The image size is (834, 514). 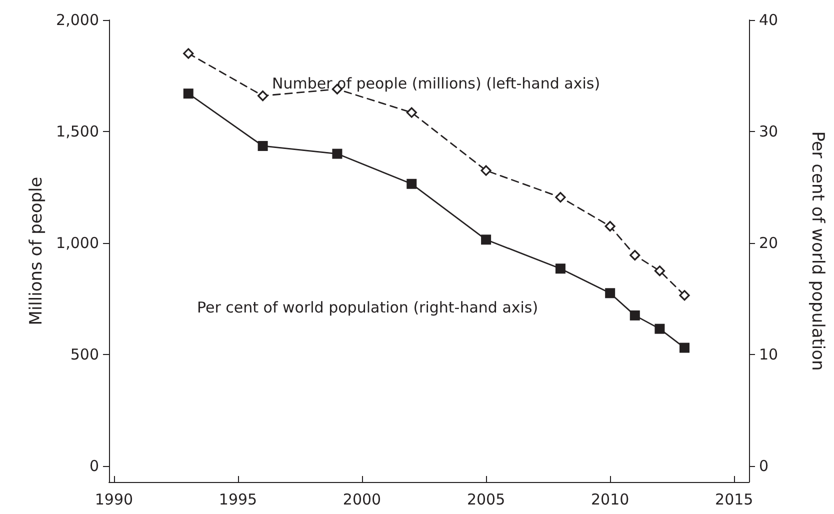 I want to click on y-tick-label: 0, so click(x=94, y=465).